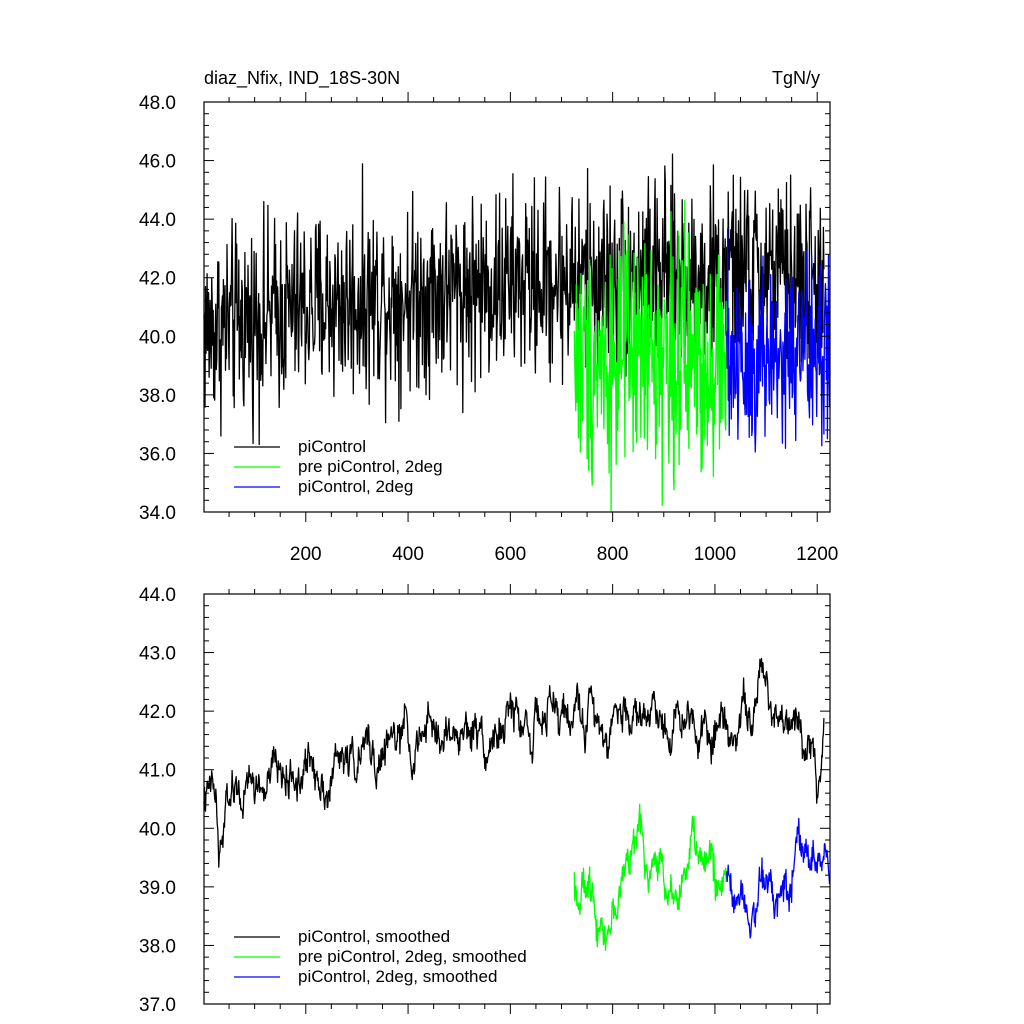 Image resolution: width=1024 pixels, height=1024 pixels. What do you see at coordinates (715, 554) in the screenshot?
I see `x-tick-label: 1000` at bounding box center [715, 554].